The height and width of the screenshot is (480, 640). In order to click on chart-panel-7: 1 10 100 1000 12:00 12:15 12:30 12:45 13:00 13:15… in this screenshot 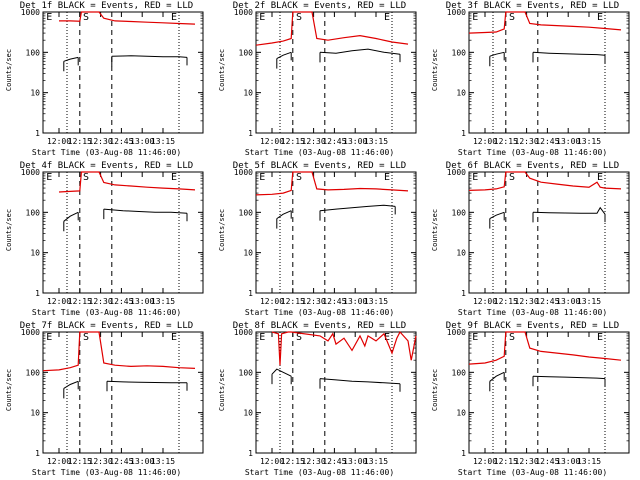, I will do `click(106, 400)`.